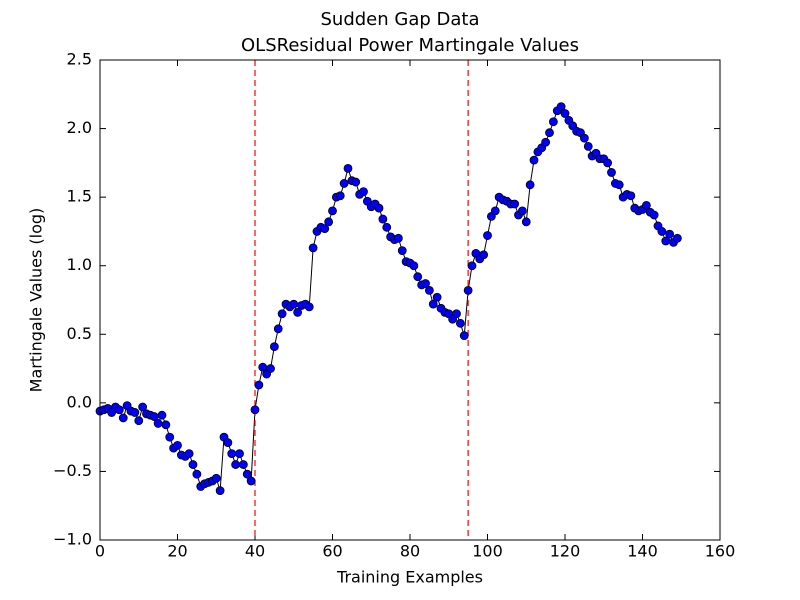 The width and height of the screenshot is (800, 600). Describe the element at coordinates (79, 59) in the screenshot. I see `y-tick-label: 2.5` at that location.